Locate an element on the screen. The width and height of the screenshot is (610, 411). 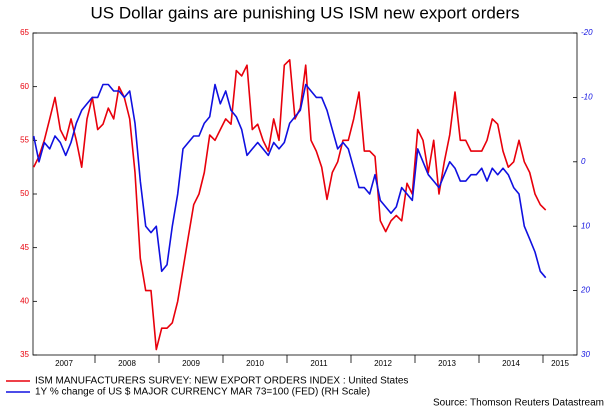
y-tick-label: 40 is located at coordinates (24, 300).